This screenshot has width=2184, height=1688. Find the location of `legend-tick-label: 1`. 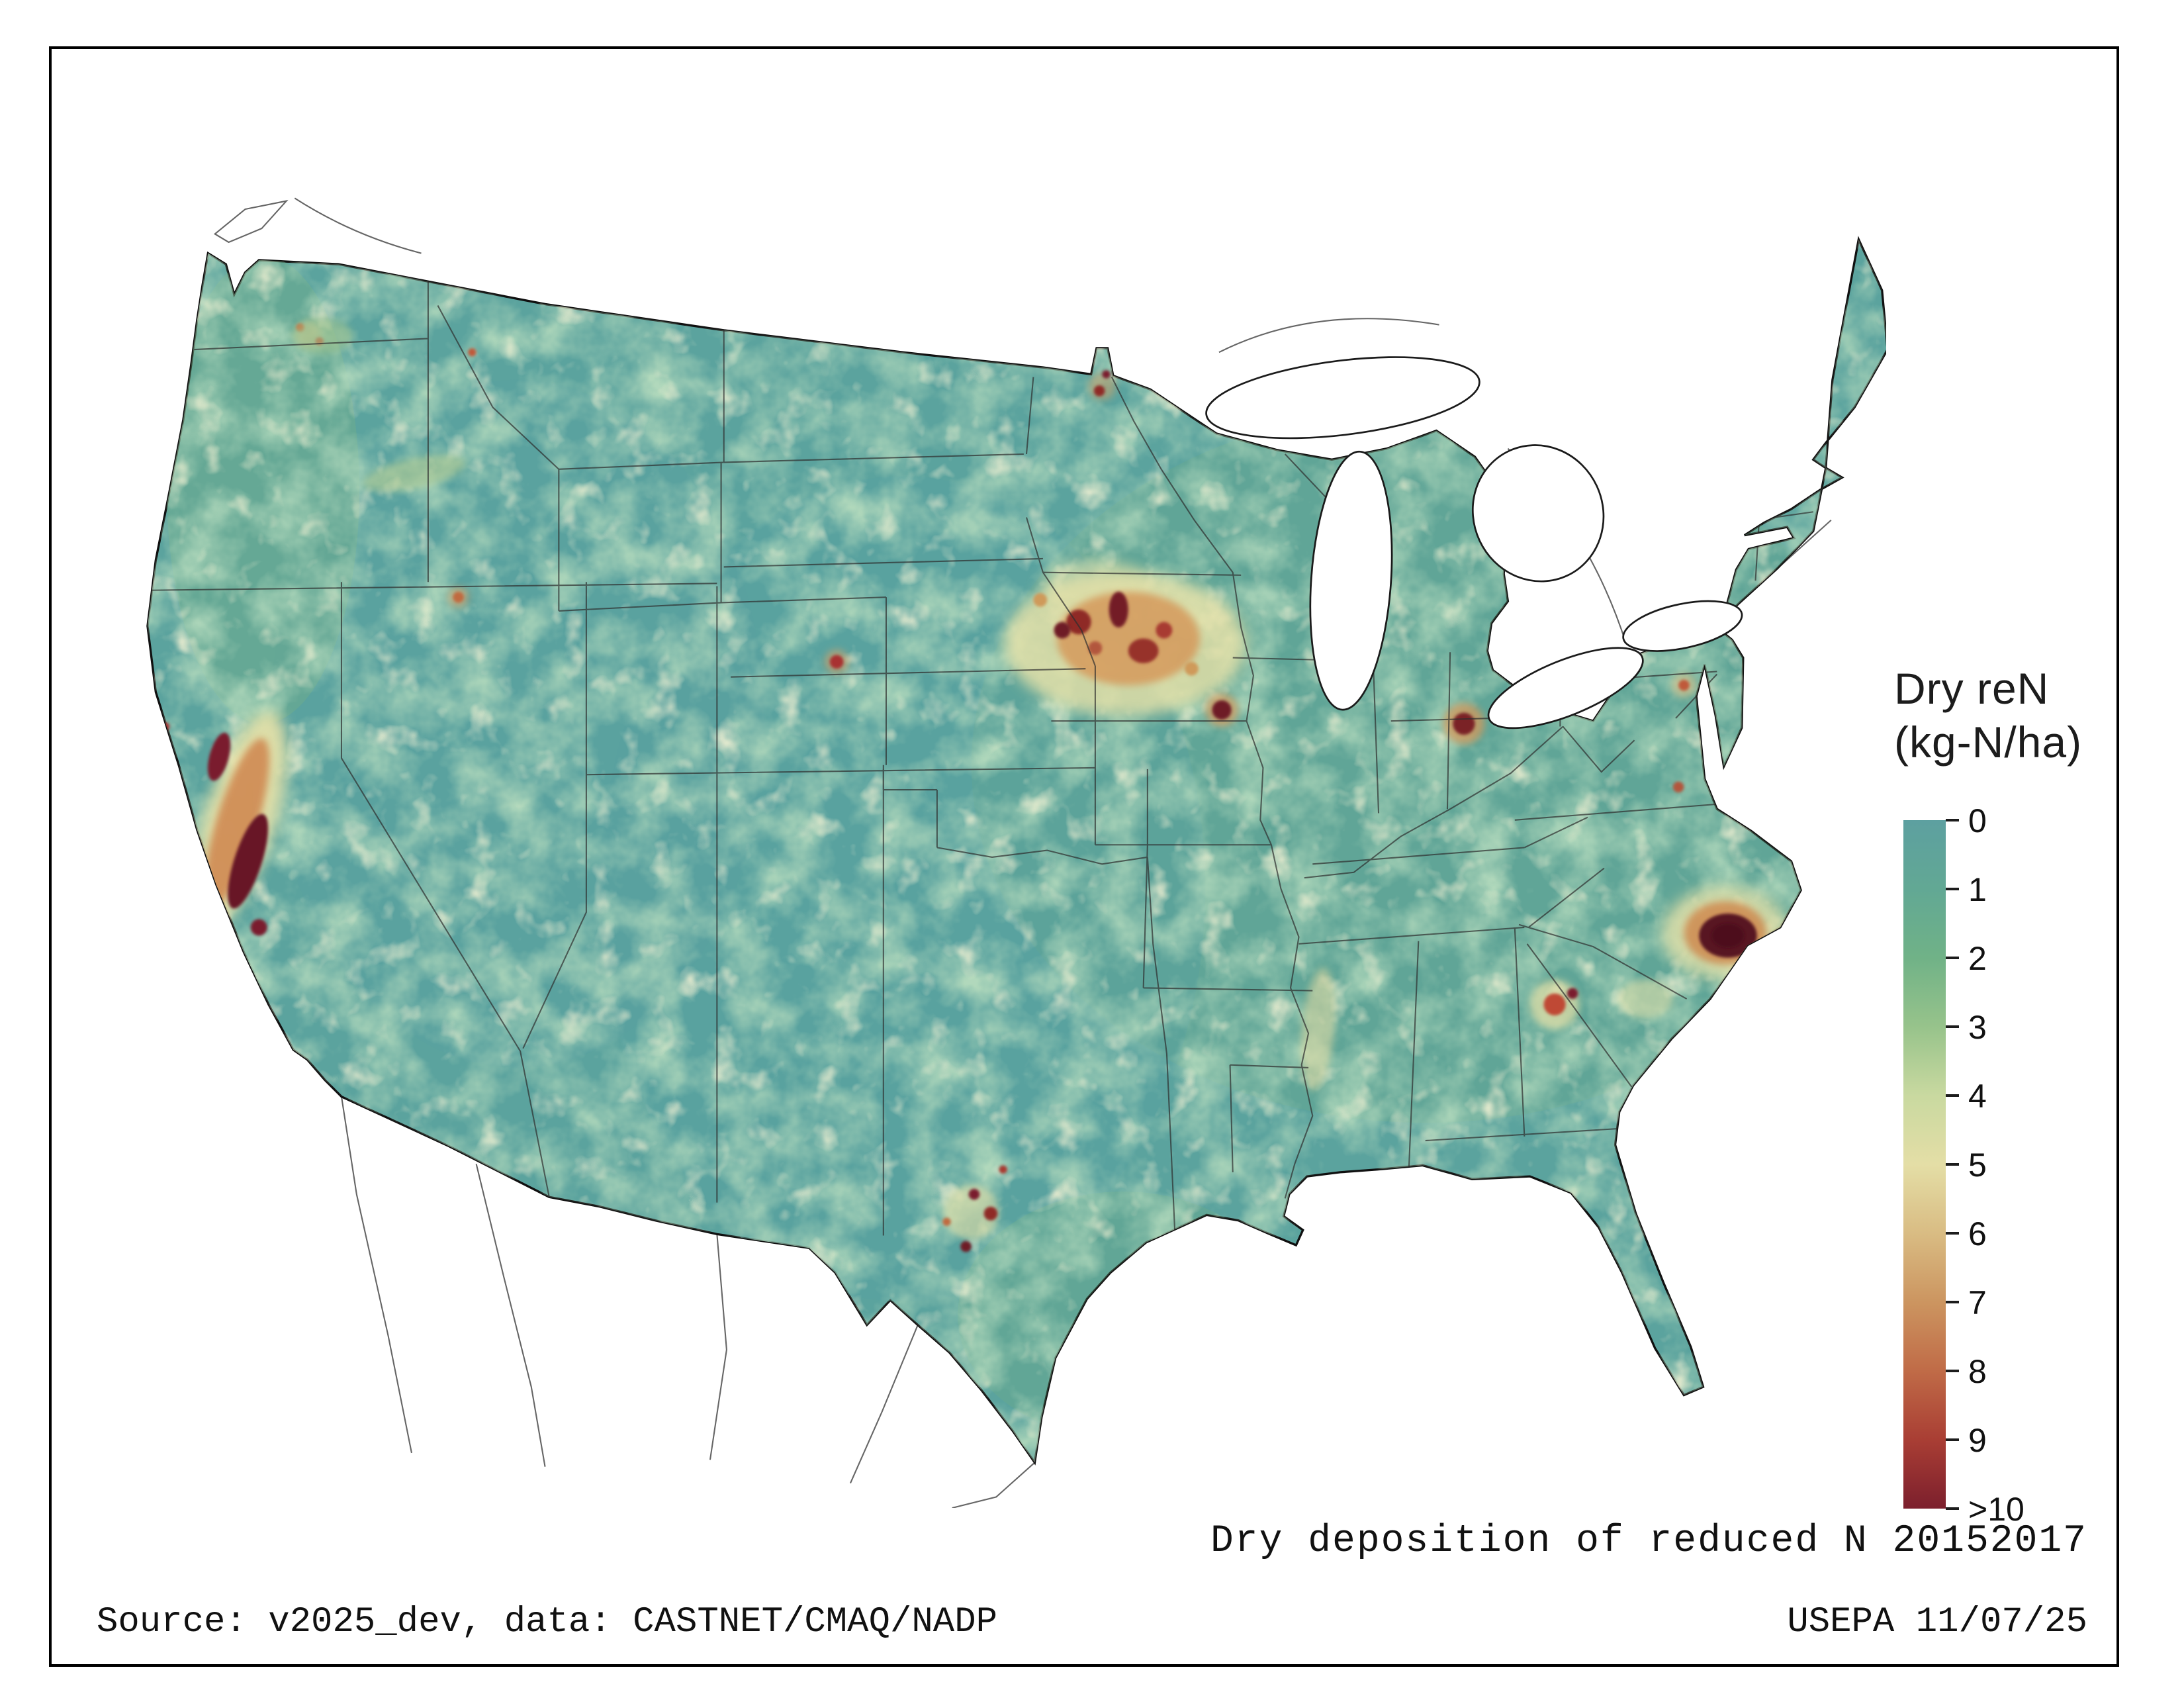

legend-tick-label: 1 is located at coordinates (1977, 890).